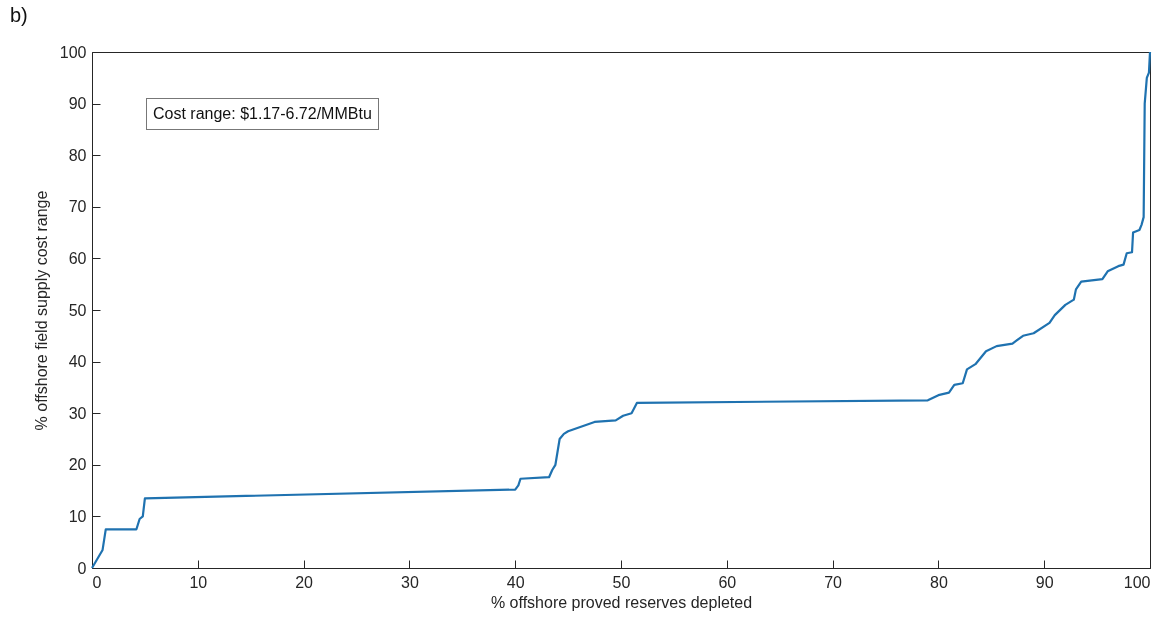 This screenshot has height=624, width=1171. Describe the element at coordinates (939, 582) in the screenshot. I see `x-tick-label: 80` at that location.